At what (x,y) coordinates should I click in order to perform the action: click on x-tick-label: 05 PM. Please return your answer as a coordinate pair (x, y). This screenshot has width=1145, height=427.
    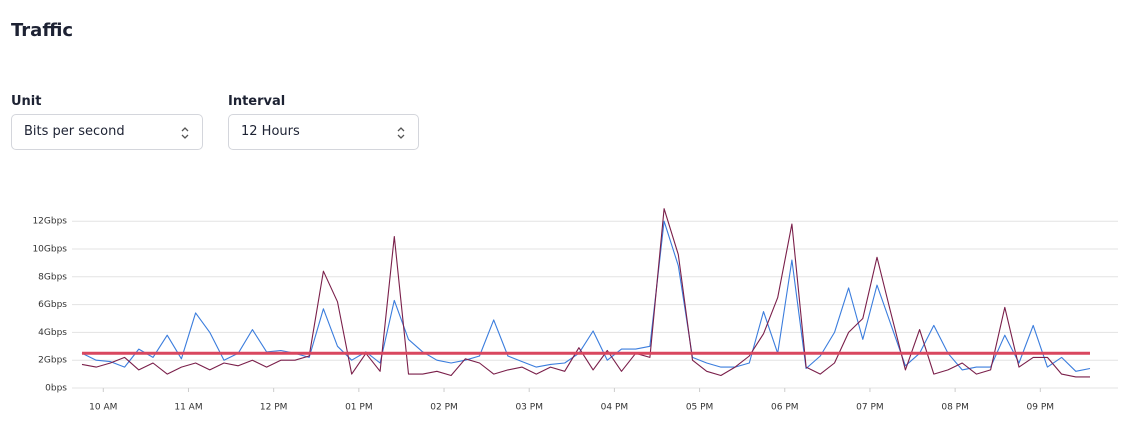
    Looking at the image, I should click on (700, 408).